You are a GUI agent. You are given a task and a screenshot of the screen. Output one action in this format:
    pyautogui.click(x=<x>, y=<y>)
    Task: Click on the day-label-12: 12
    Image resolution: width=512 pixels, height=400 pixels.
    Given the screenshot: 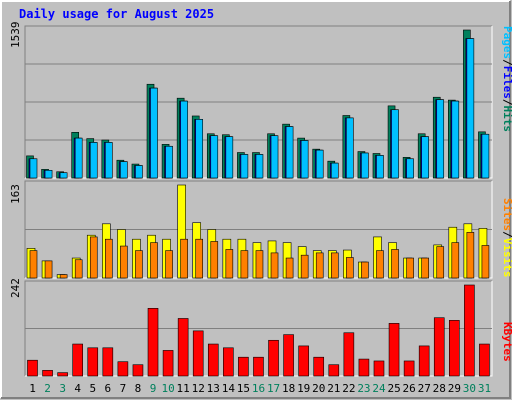 What is the action you would take?
    pyautogui.click(x=198, y=388)
    